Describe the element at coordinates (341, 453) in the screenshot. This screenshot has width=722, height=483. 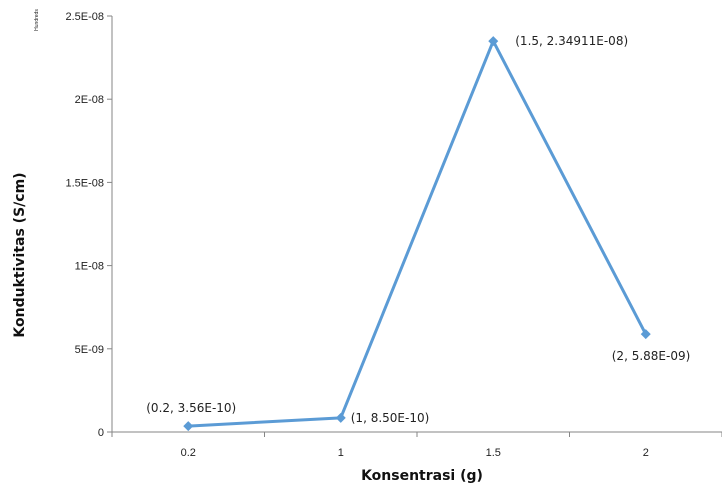
I see `x-tick-label: 1` at that location.